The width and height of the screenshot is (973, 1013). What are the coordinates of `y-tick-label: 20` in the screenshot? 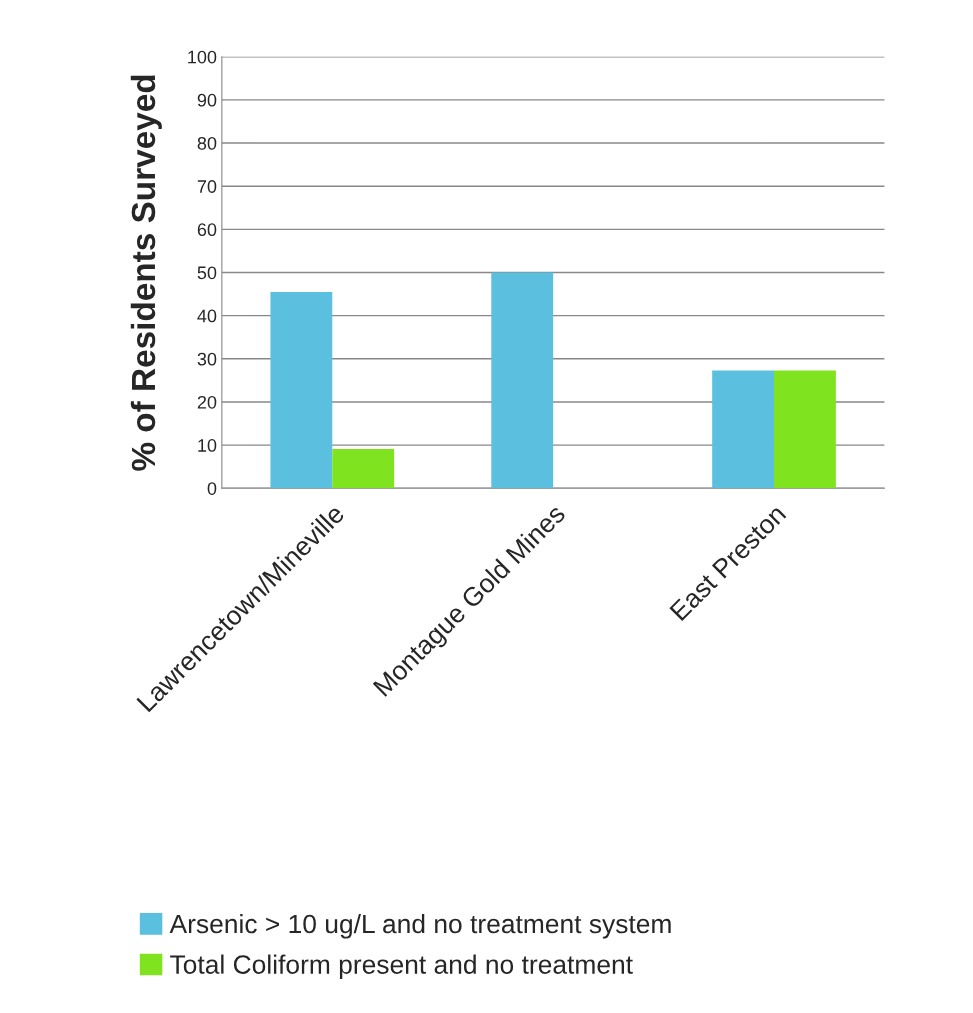 It's located at (207, 402).